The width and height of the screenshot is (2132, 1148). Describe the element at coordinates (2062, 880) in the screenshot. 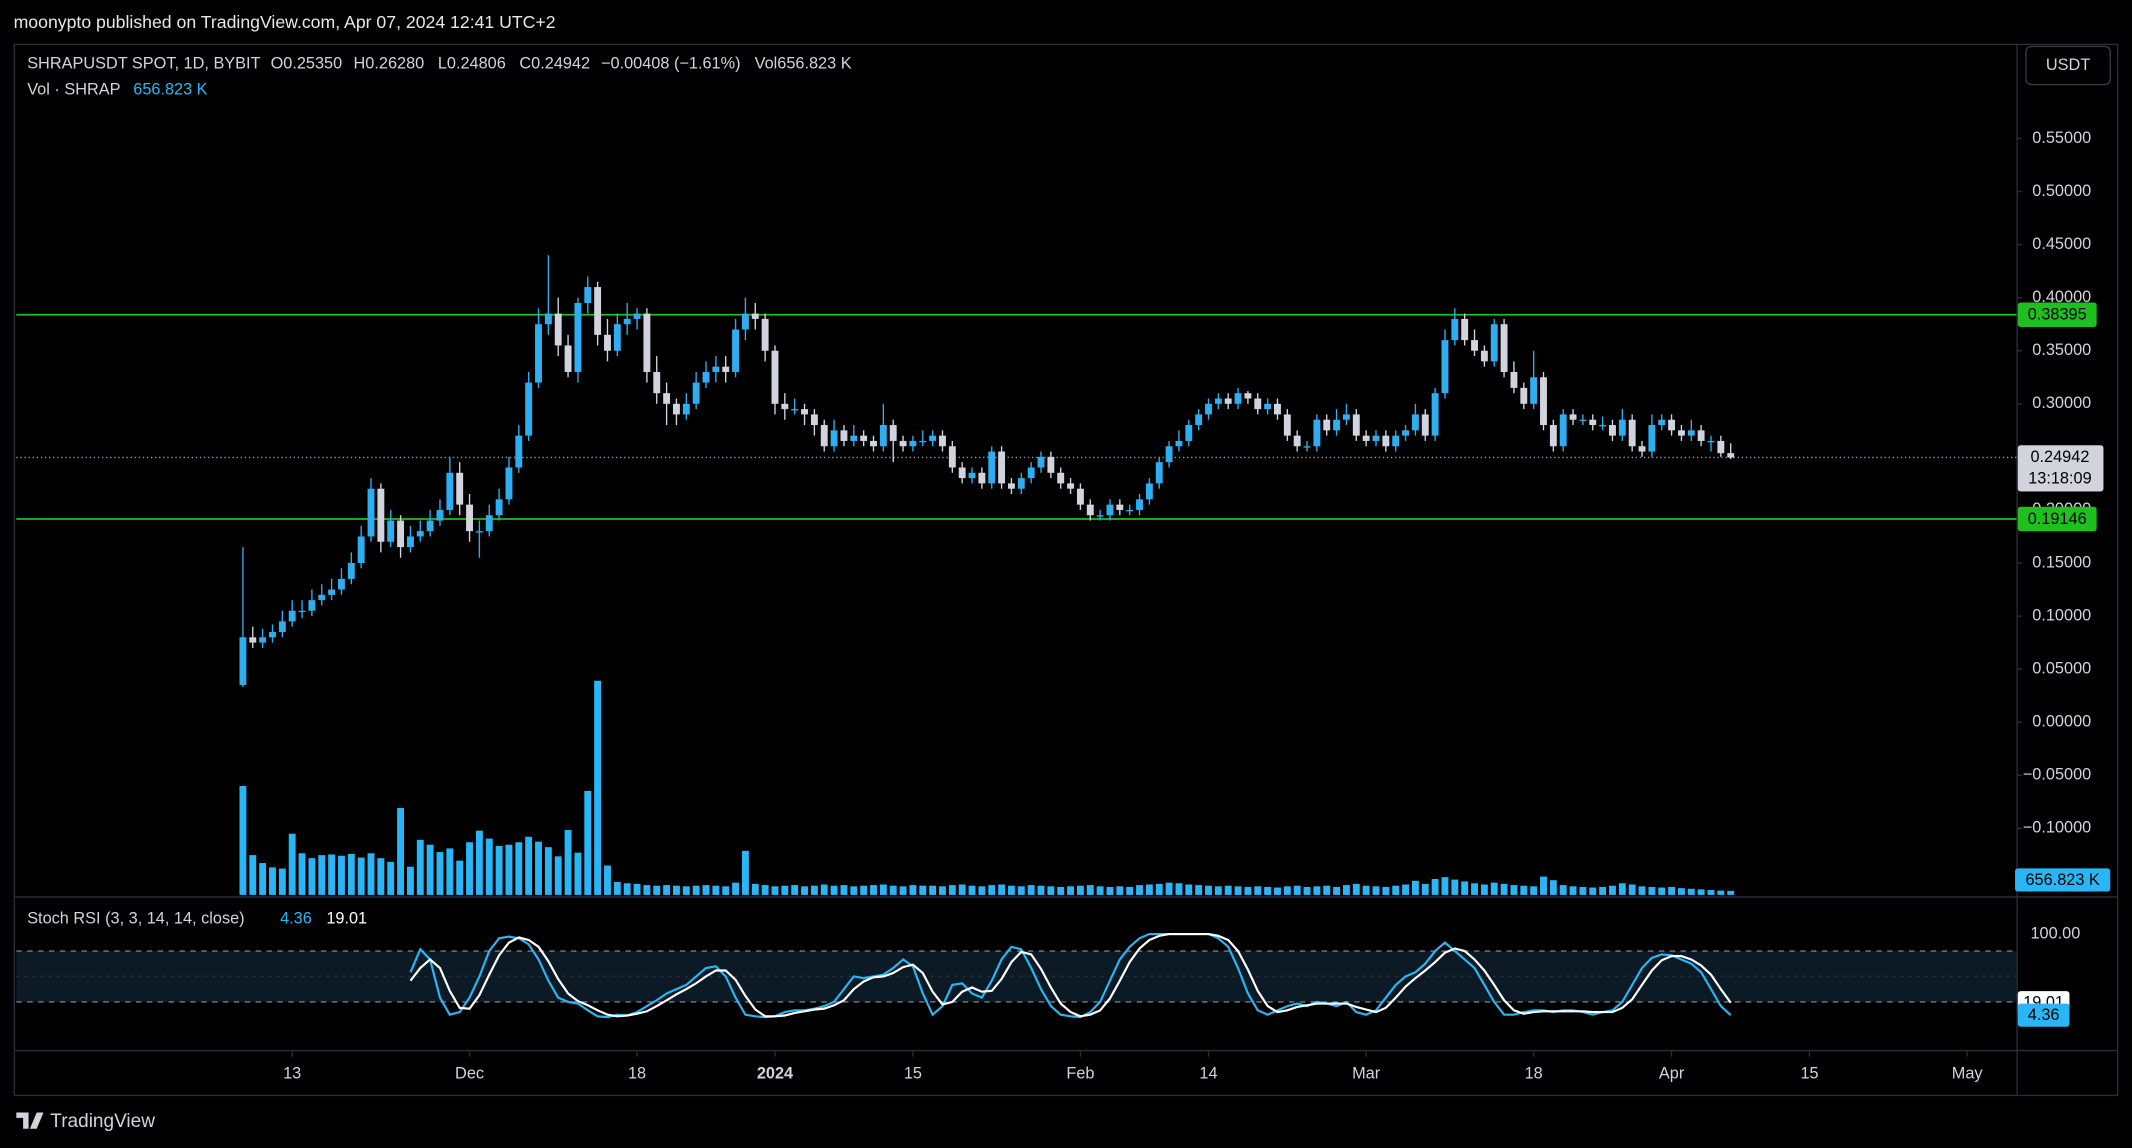

I see `volume-axis-label: 656.823 K` at that location.